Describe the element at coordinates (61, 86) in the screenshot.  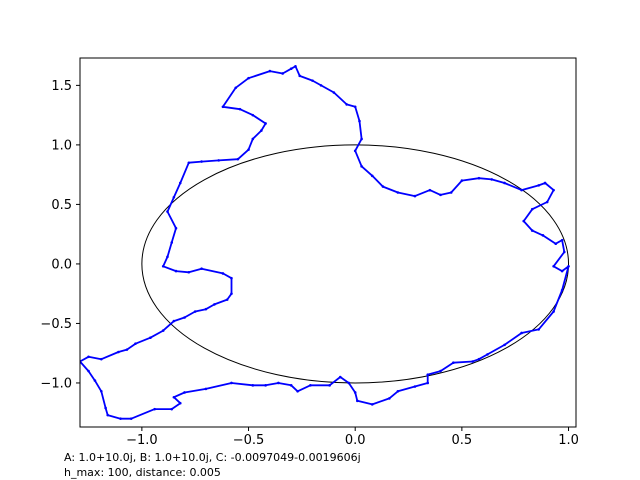
I see `y-tick-label: 1.5` at that location.